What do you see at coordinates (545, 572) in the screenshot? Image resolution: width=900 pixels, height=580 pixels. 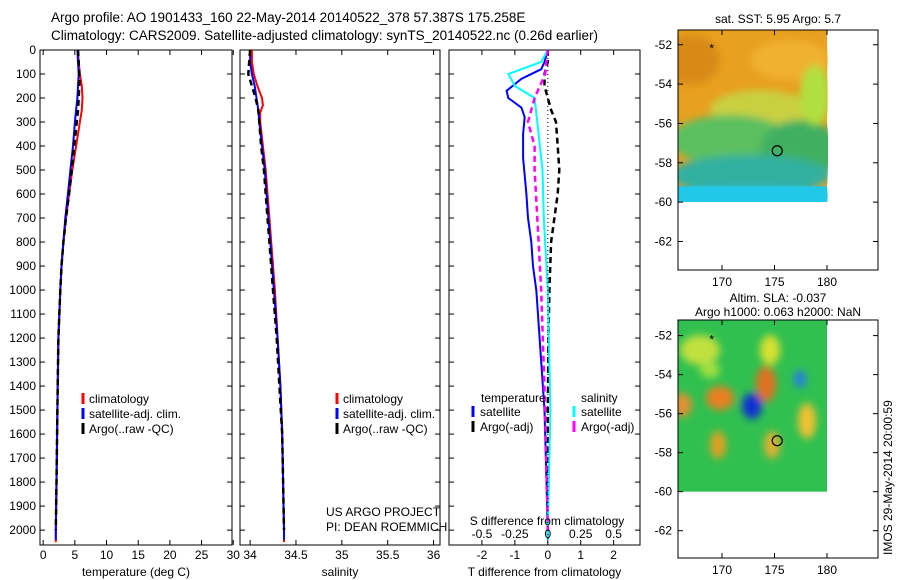 I see `x-axis-label: T difference from climatology` at bounding box center [545, 572].